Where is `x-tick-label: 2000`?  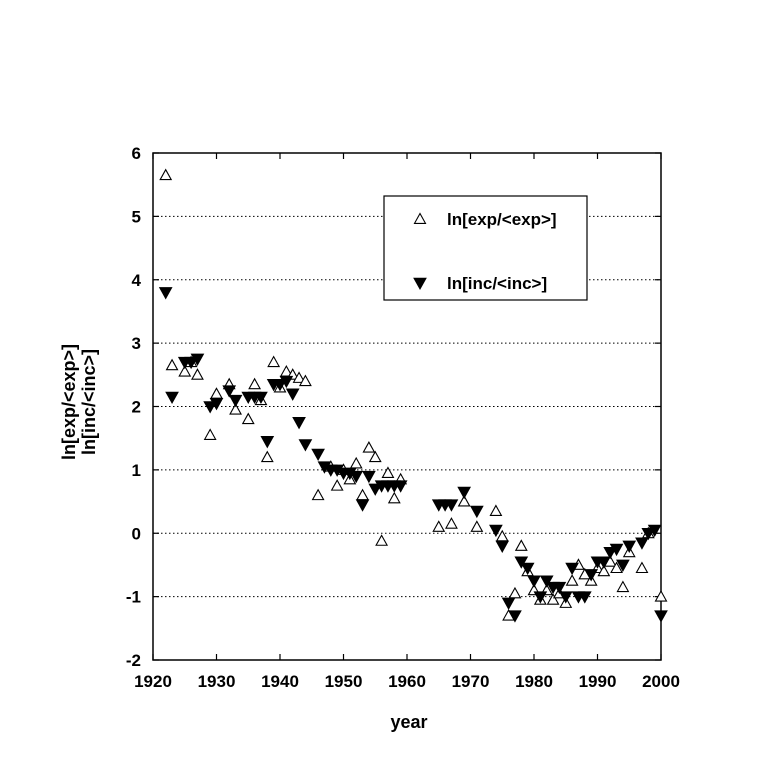 x-tick-label: 2000 is located at coordinates (661, 681).